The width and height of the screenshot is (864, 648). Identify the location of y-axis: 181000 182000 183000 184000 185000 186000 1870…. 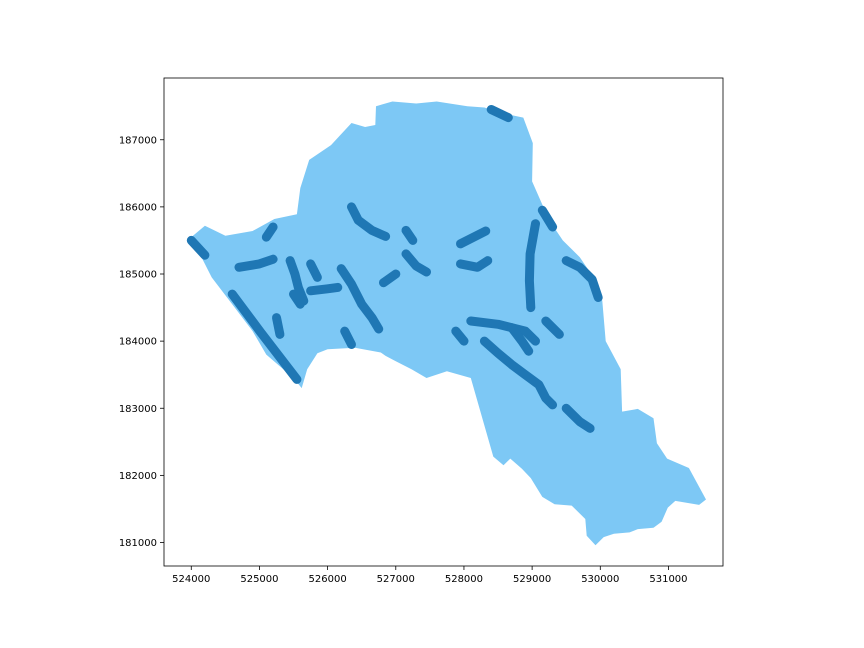
(141, 342).